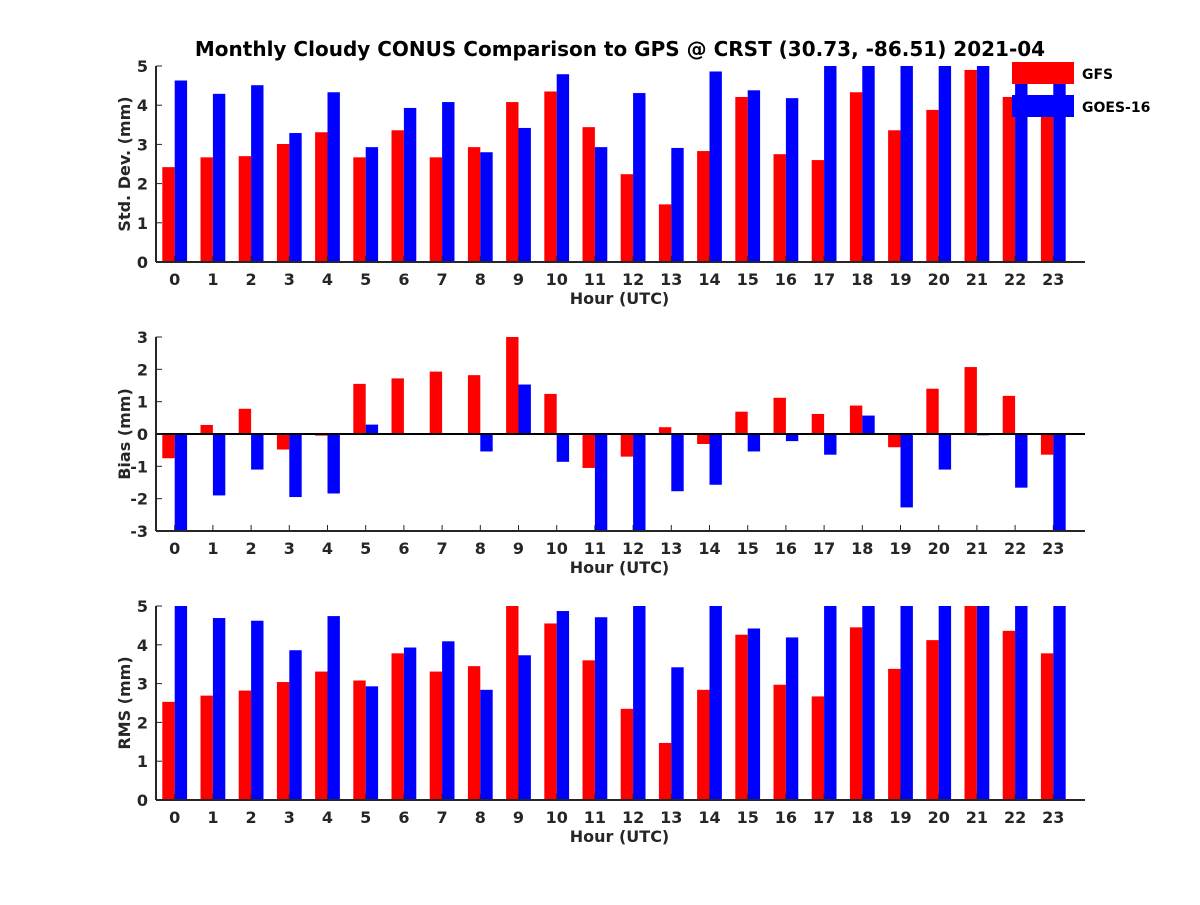 Image resolution: width=1200 pixels, height=905 pixels. I want to click on x-tick-label: 0, so click(174, 548).